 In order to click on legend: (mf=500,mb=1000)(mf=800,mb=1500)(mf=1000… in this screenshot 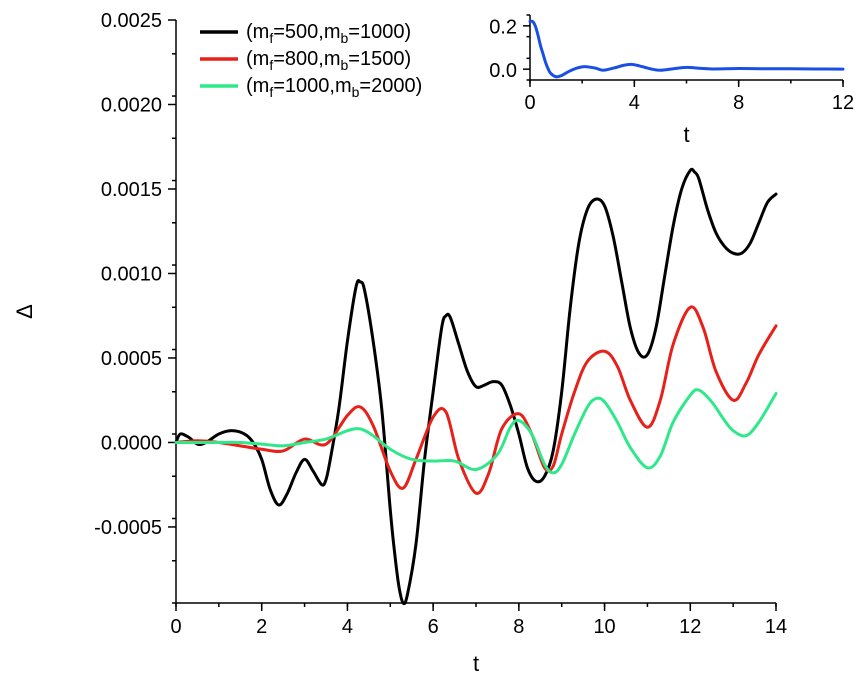, I will do `click(311, 60)`.